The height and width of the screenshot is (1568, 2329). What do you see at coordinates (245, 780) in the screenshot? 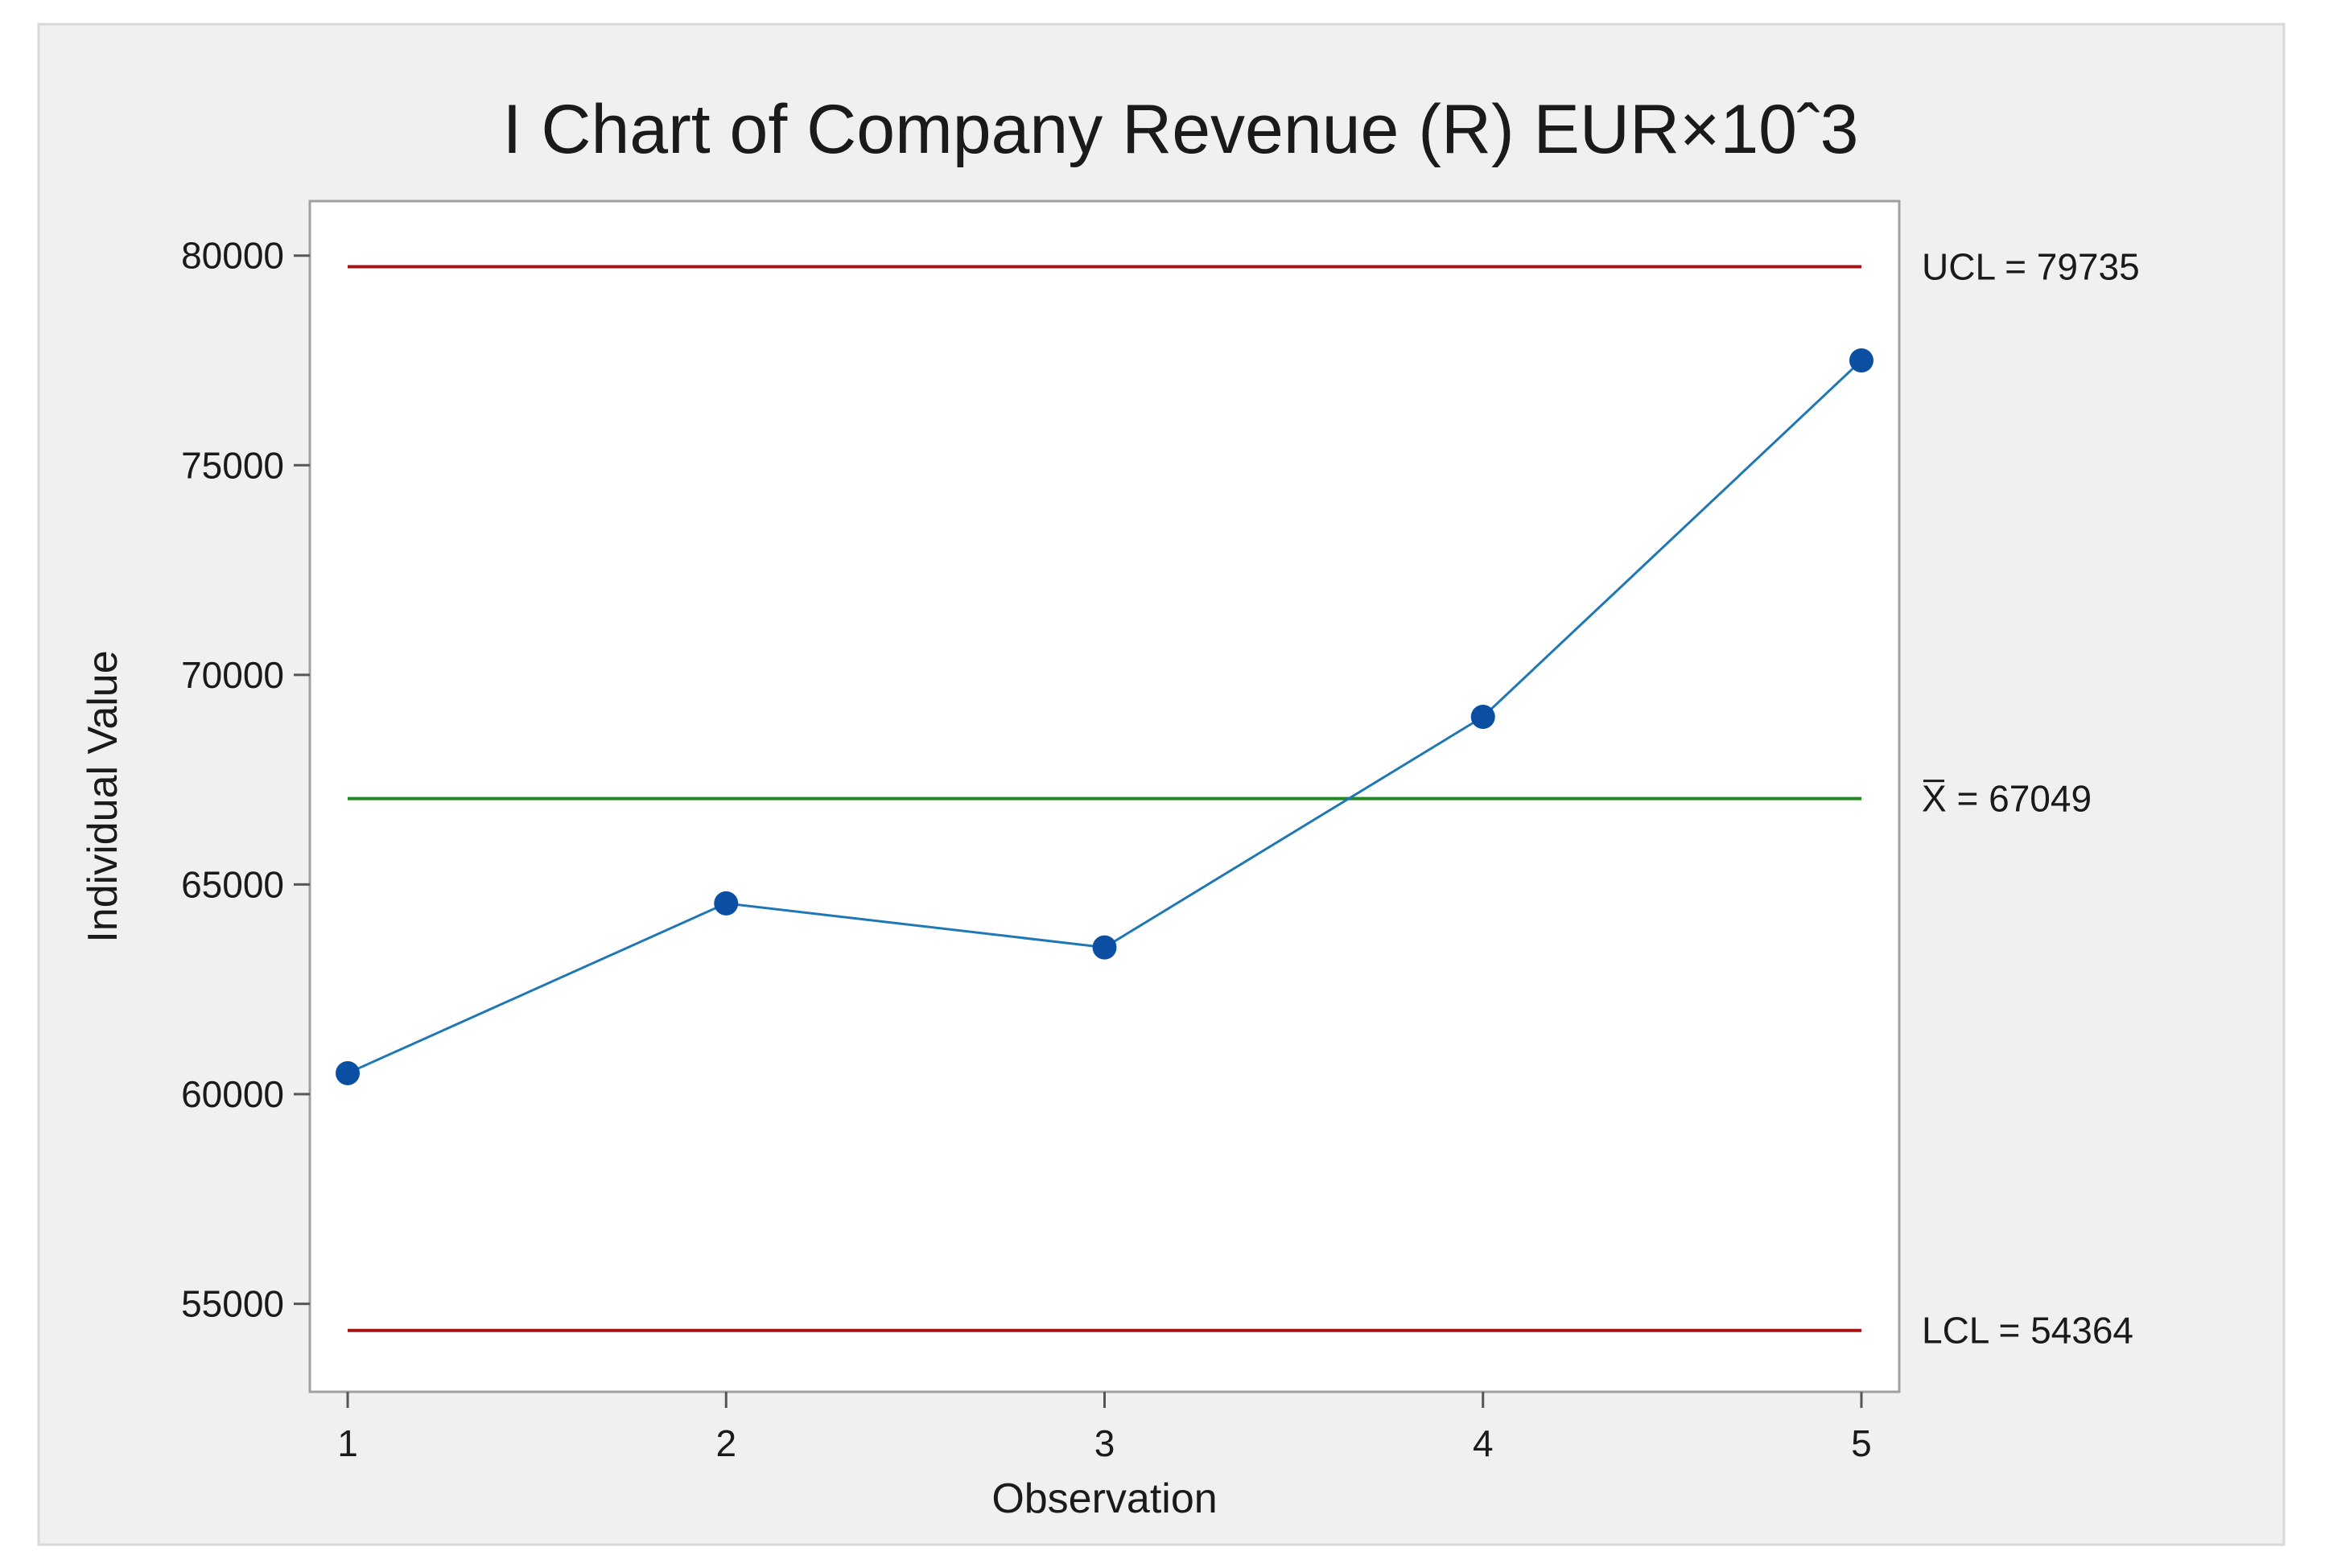
I see `y-axis-ticks: 55000 60000 65000 70000 75000 80000` at bounding box center [245, 780].